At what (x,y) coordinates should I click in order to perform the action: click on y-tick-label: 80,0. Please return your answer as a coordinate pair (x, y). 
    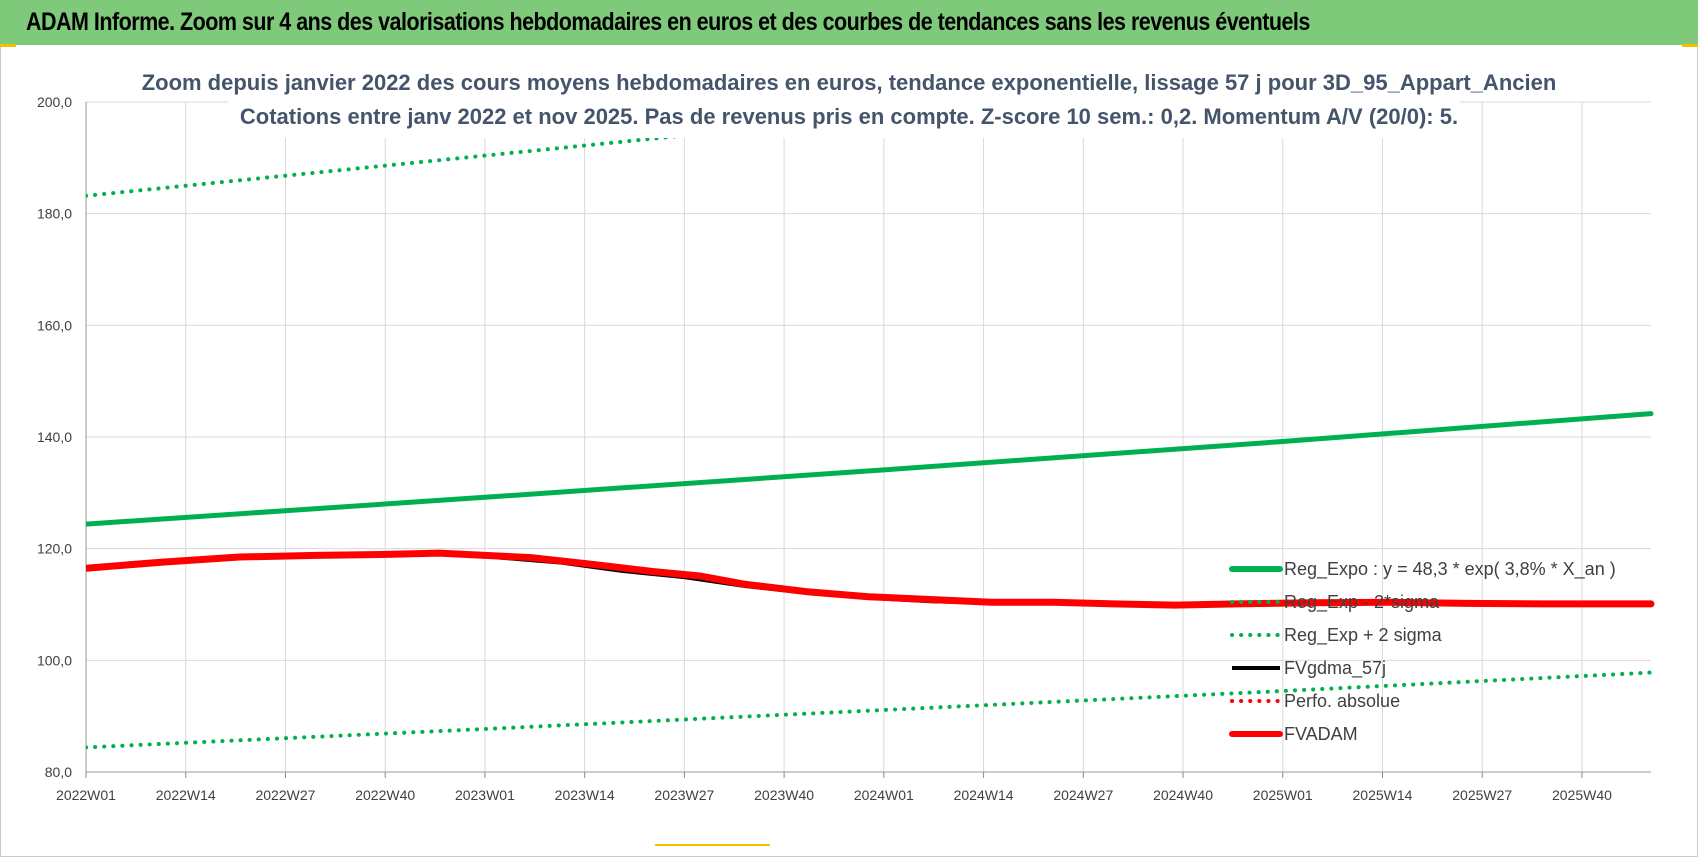
    Looking at the image, I should click on (58, 772).